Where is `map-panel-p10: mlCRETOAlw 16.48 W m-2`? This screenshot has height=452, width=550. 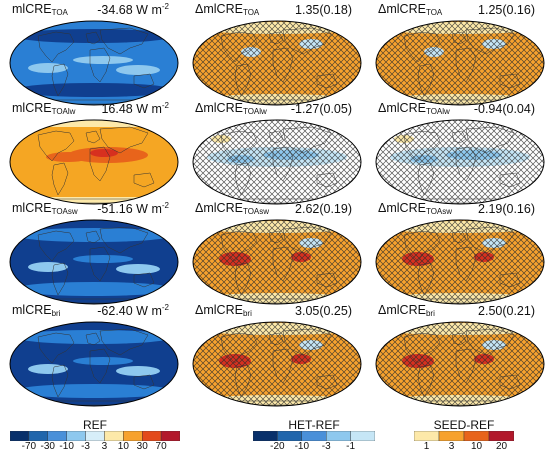
map-panel-p10: mlCRETOAlw 16.48 W m-2 is located at coordinates (93, 152).